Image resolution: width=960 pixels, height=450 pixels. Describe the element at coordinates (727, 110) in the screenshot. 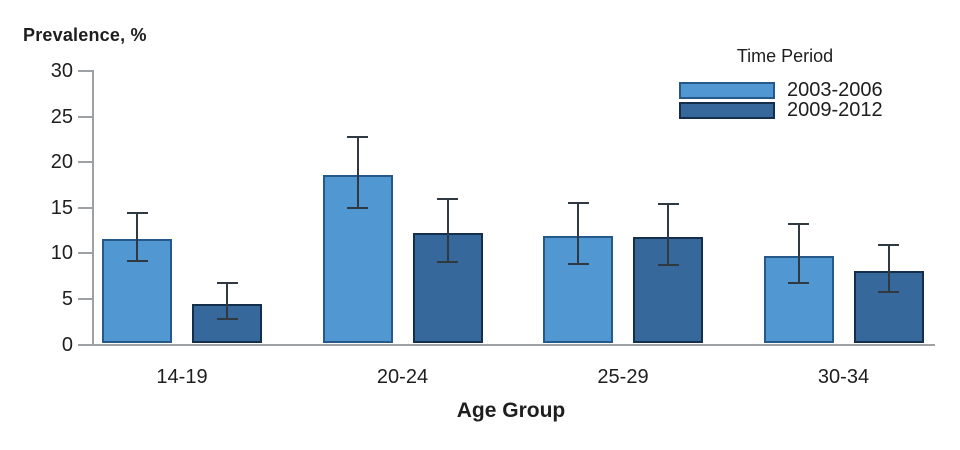

I see `legend-swatch-2009-2012` at that location.